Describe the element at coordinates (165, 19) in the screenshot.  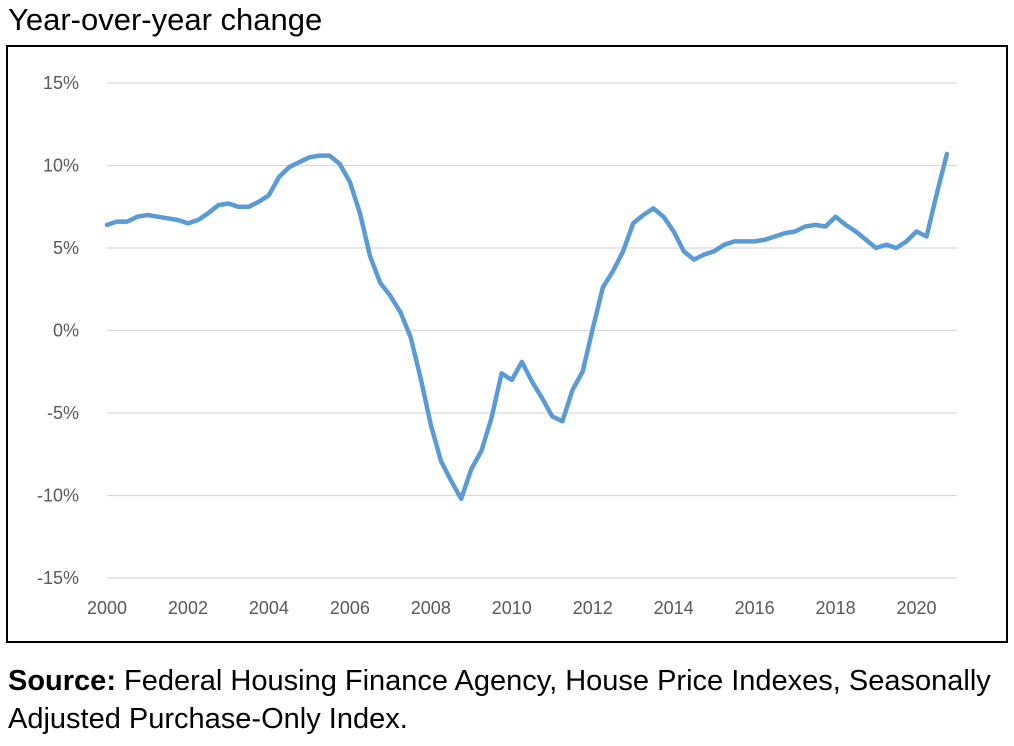
I see `chart-title: Year-over-year change` at that location.